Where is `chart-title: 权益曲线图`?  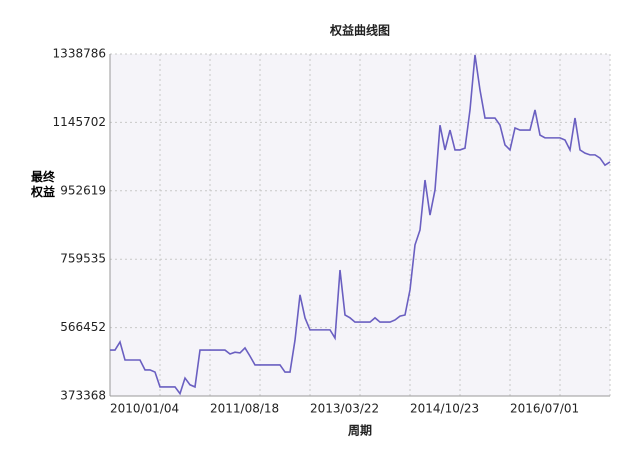 chart-title: 权益曲线图 is located at coordinates (359, 30).